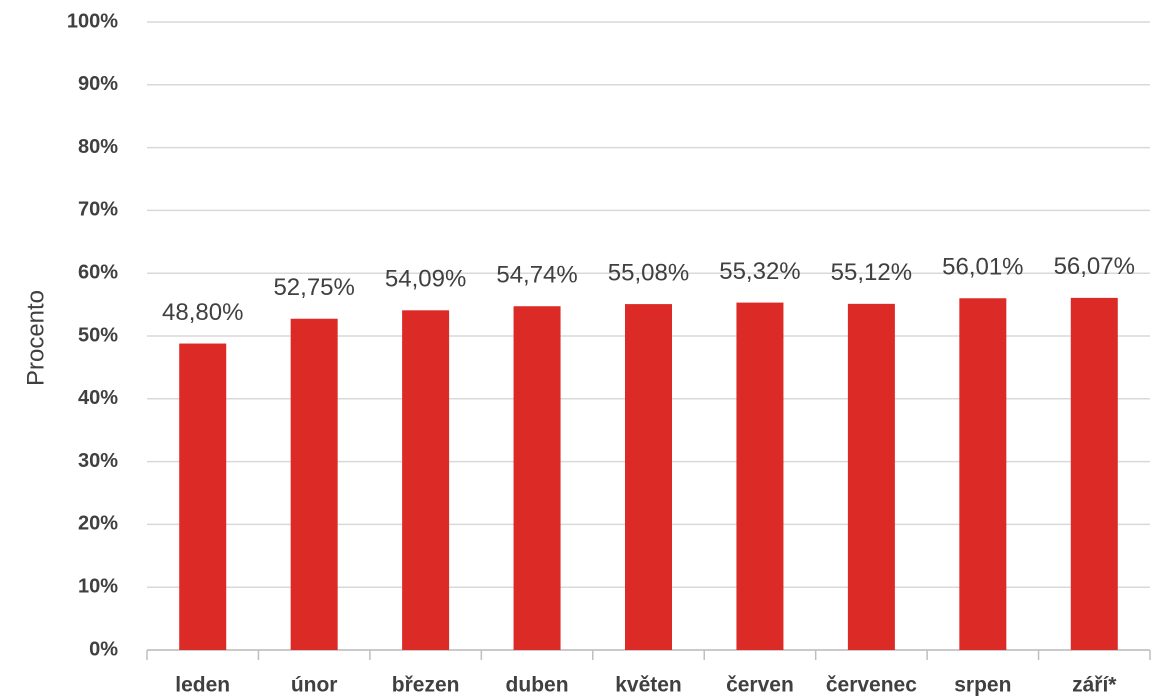  What do you see at coordinates (871, 685) in the screenshot?
I see `x-tick-label: červenec` at bounding box center [871, 685].